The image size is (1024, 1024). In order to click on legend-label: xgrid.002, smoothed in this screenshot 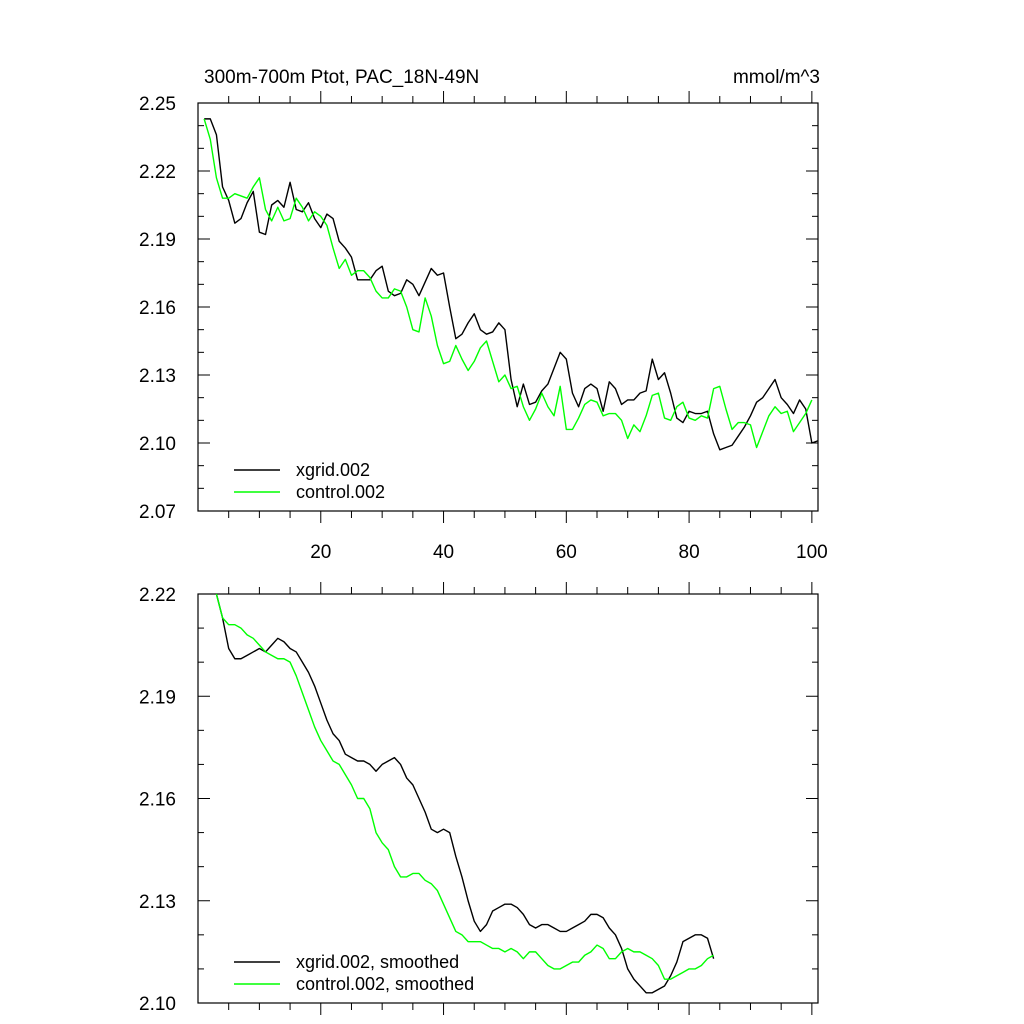, I will do `click(377, 962)`.